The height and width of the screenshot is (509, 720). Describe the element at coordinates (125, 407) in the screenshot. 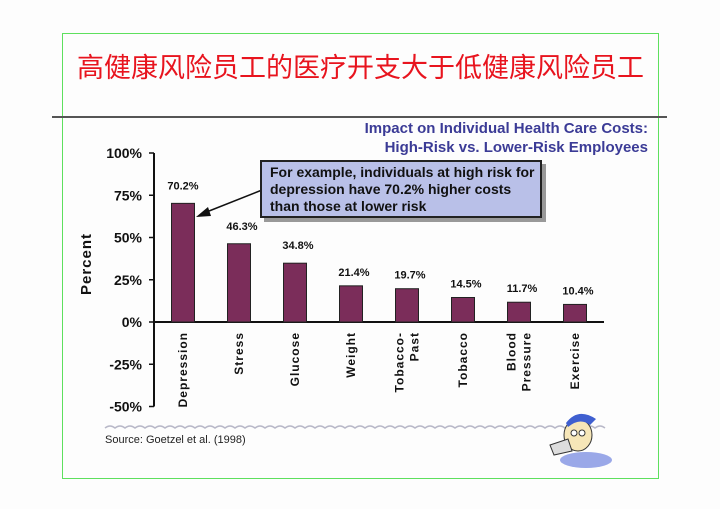

I see `y-tick-label: -50%` at that location.